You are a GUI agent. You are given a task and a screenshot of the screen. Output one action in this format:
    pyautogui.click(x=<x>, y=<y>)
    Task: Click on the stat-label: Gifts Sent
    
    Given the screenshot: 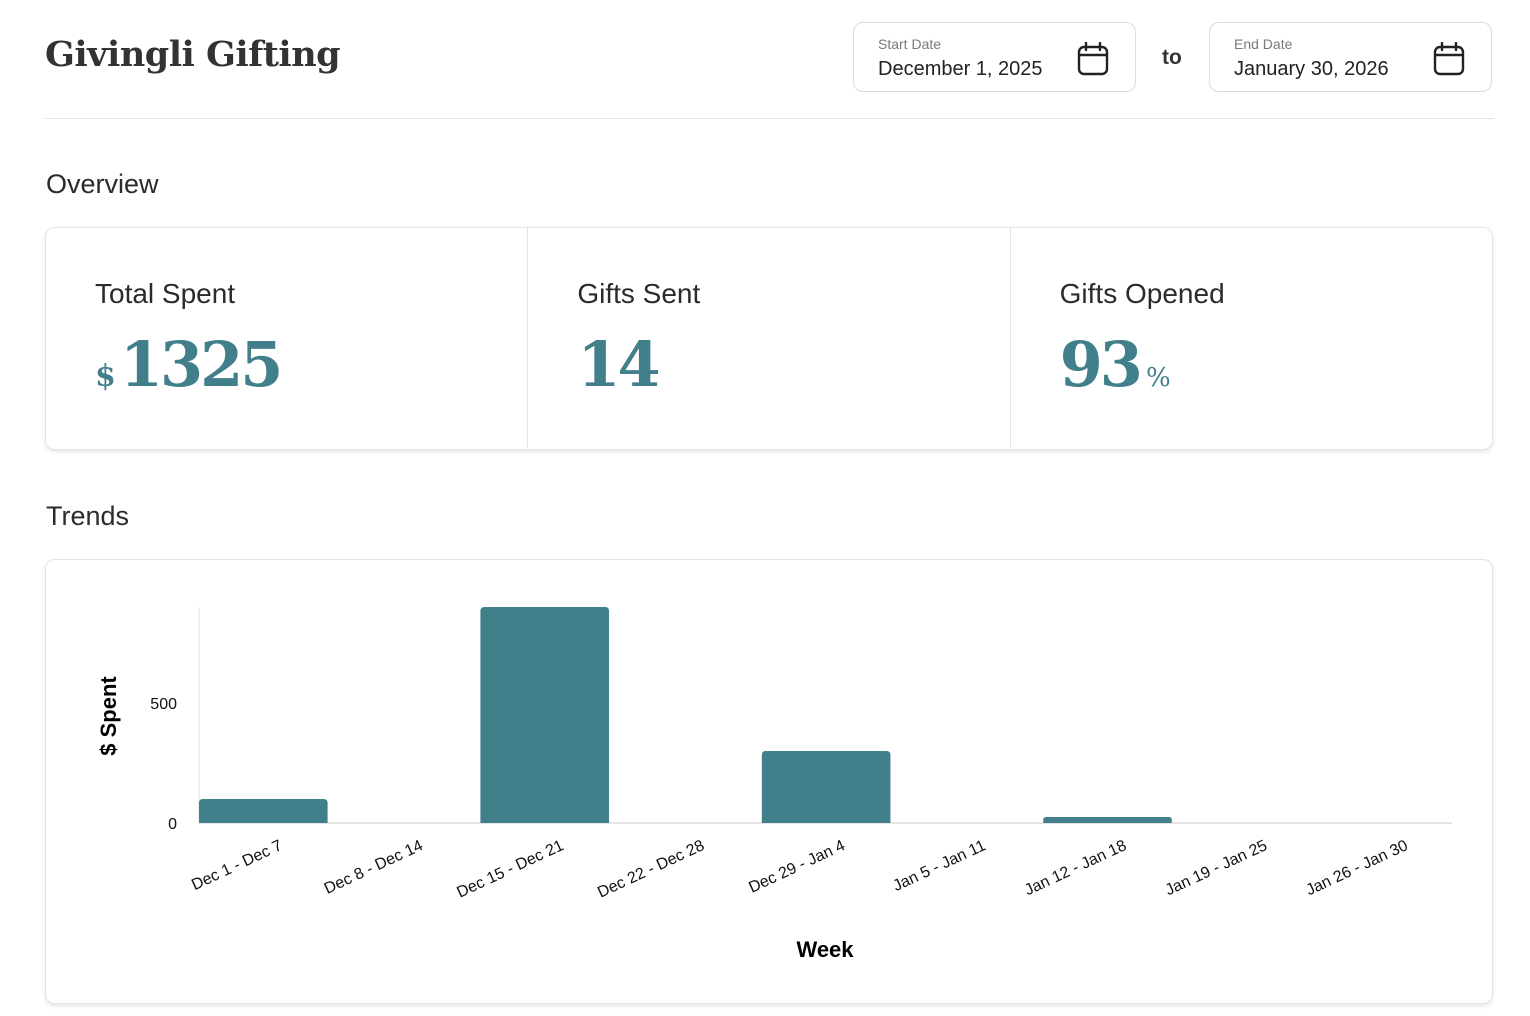 What is the action you would take?
    pyautogui.click(x=639, y=293)
    